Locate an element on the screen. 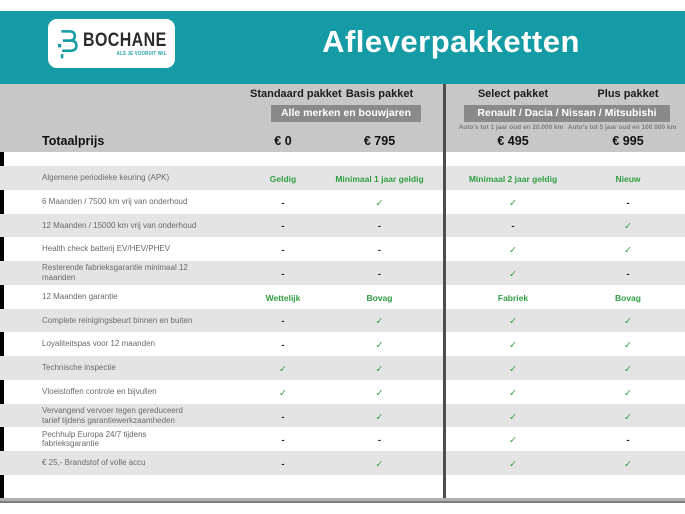 This screenshot has height=514, width=685. value-text: Geldig is located at coordinates (283, 178).